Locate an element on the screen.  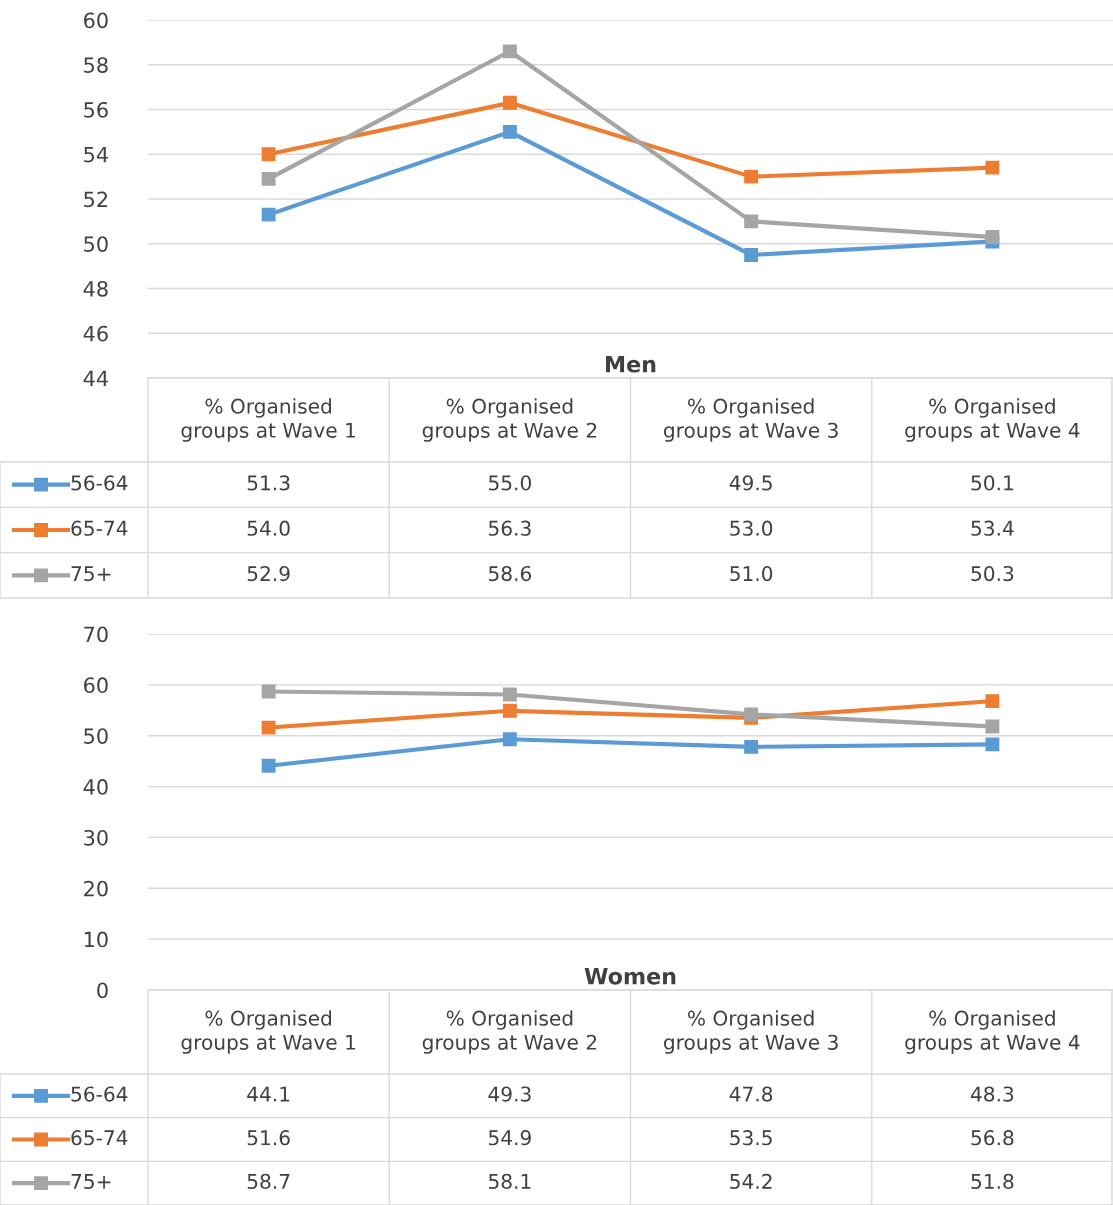
data-label: 51.0 is located at coordinates (751, 573).